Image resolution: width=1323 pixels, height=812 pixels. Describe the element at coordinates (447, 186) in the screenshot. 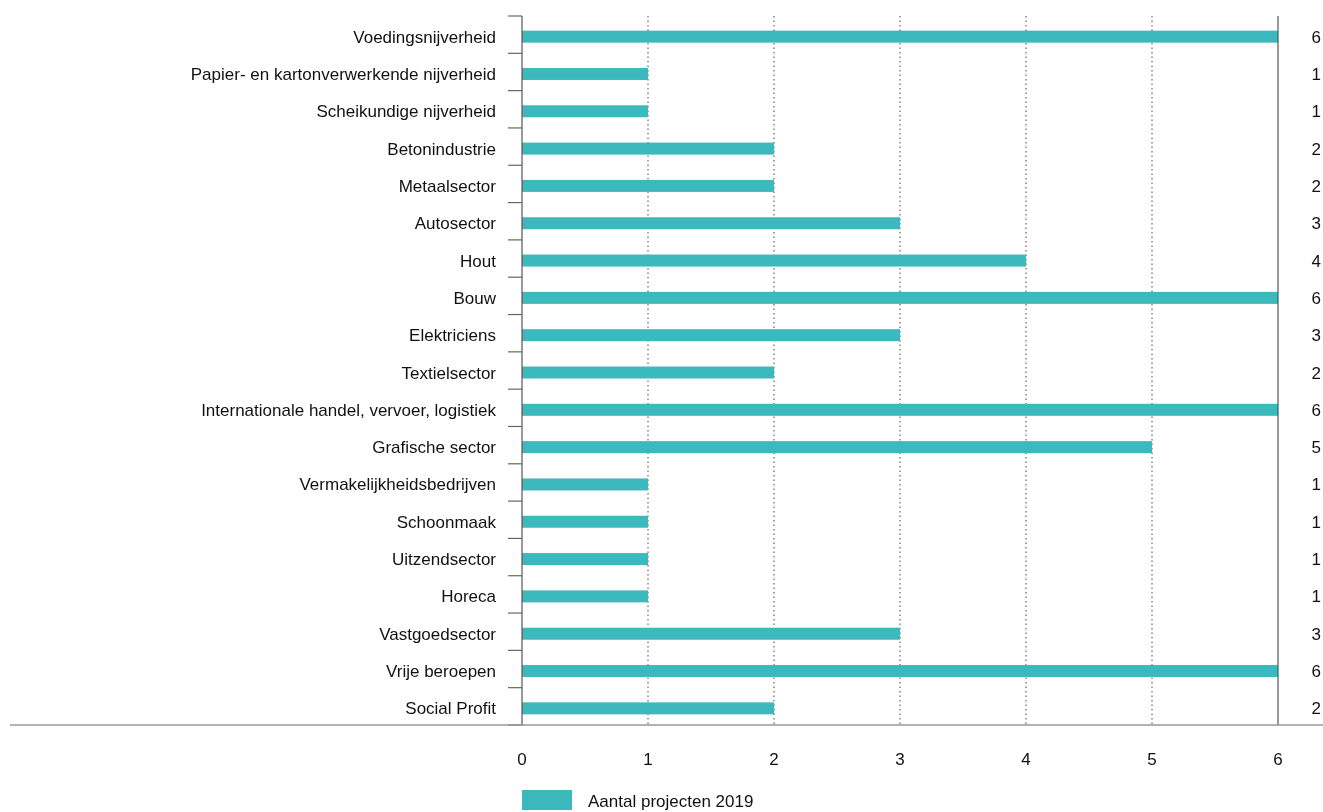

I see `y-tick-label: Metaalsector` at that location.